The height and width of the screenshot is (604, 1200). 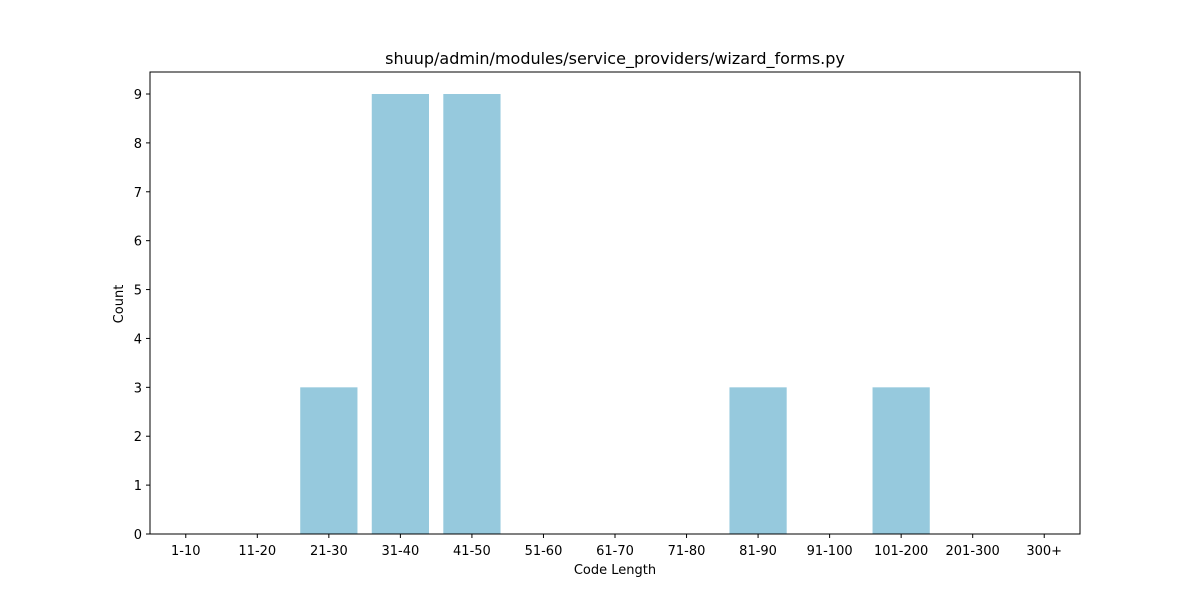 I want to click on y-tick-label: 7, so click(x=138, y=193).